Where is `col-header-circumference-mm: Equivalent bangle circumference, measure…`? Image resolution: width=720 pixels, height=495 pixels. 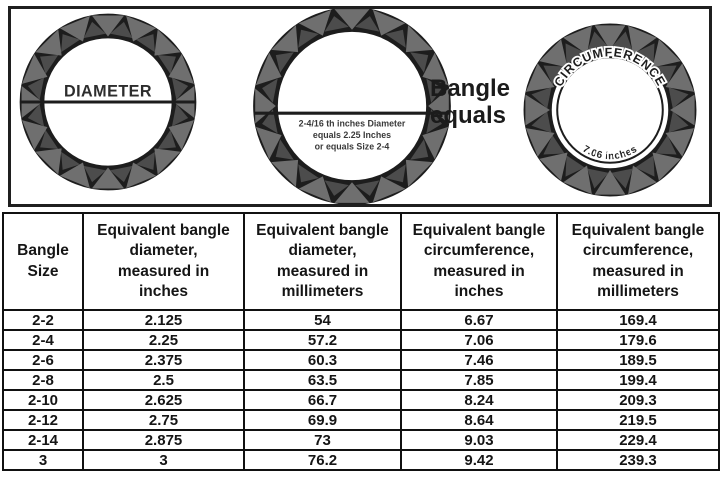 col-header-circumference-mm: Equivalent bangle circumference, measure… is located at coordinates (638, 261).